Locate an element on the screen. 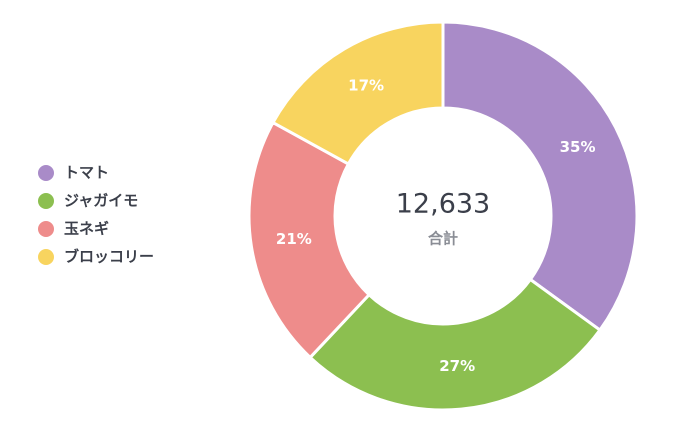 Image resolution: width=699 pixels, height=442 pixels. legend-label: 玉ネギ is located at coordinates (86, 229).